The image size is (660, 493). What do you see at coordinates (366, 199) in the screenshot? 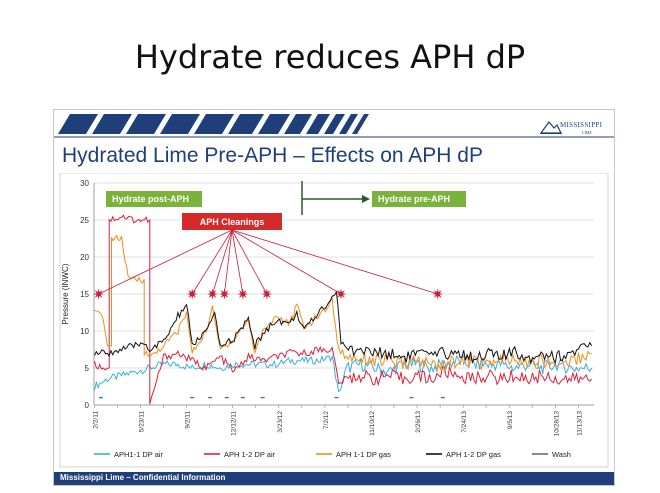
I see `arrow-head-icon` at bounding box center [366, 199].